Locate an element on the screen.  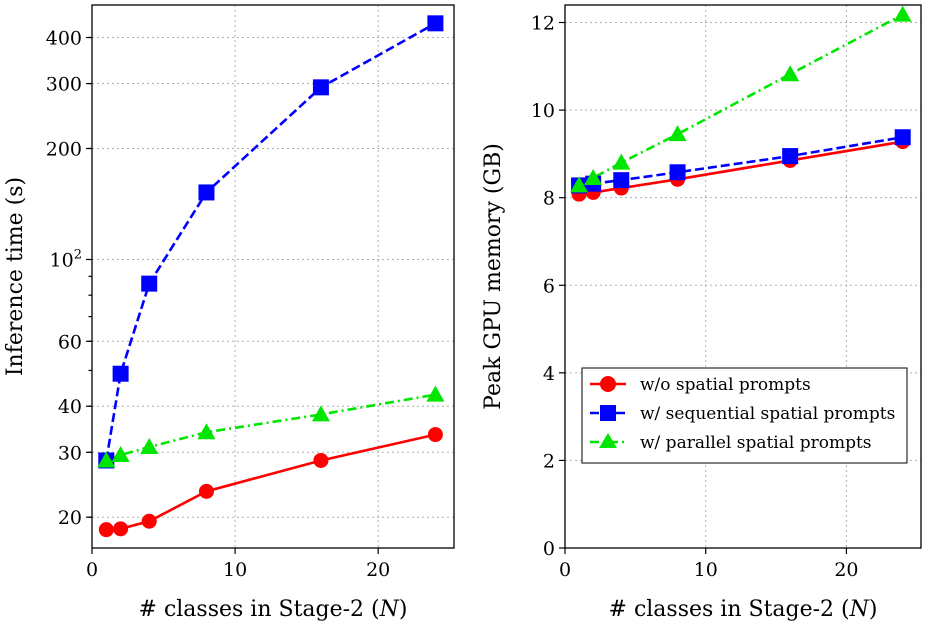
inference-time-ytick-label: 400 is located at coordinates (64, 38).